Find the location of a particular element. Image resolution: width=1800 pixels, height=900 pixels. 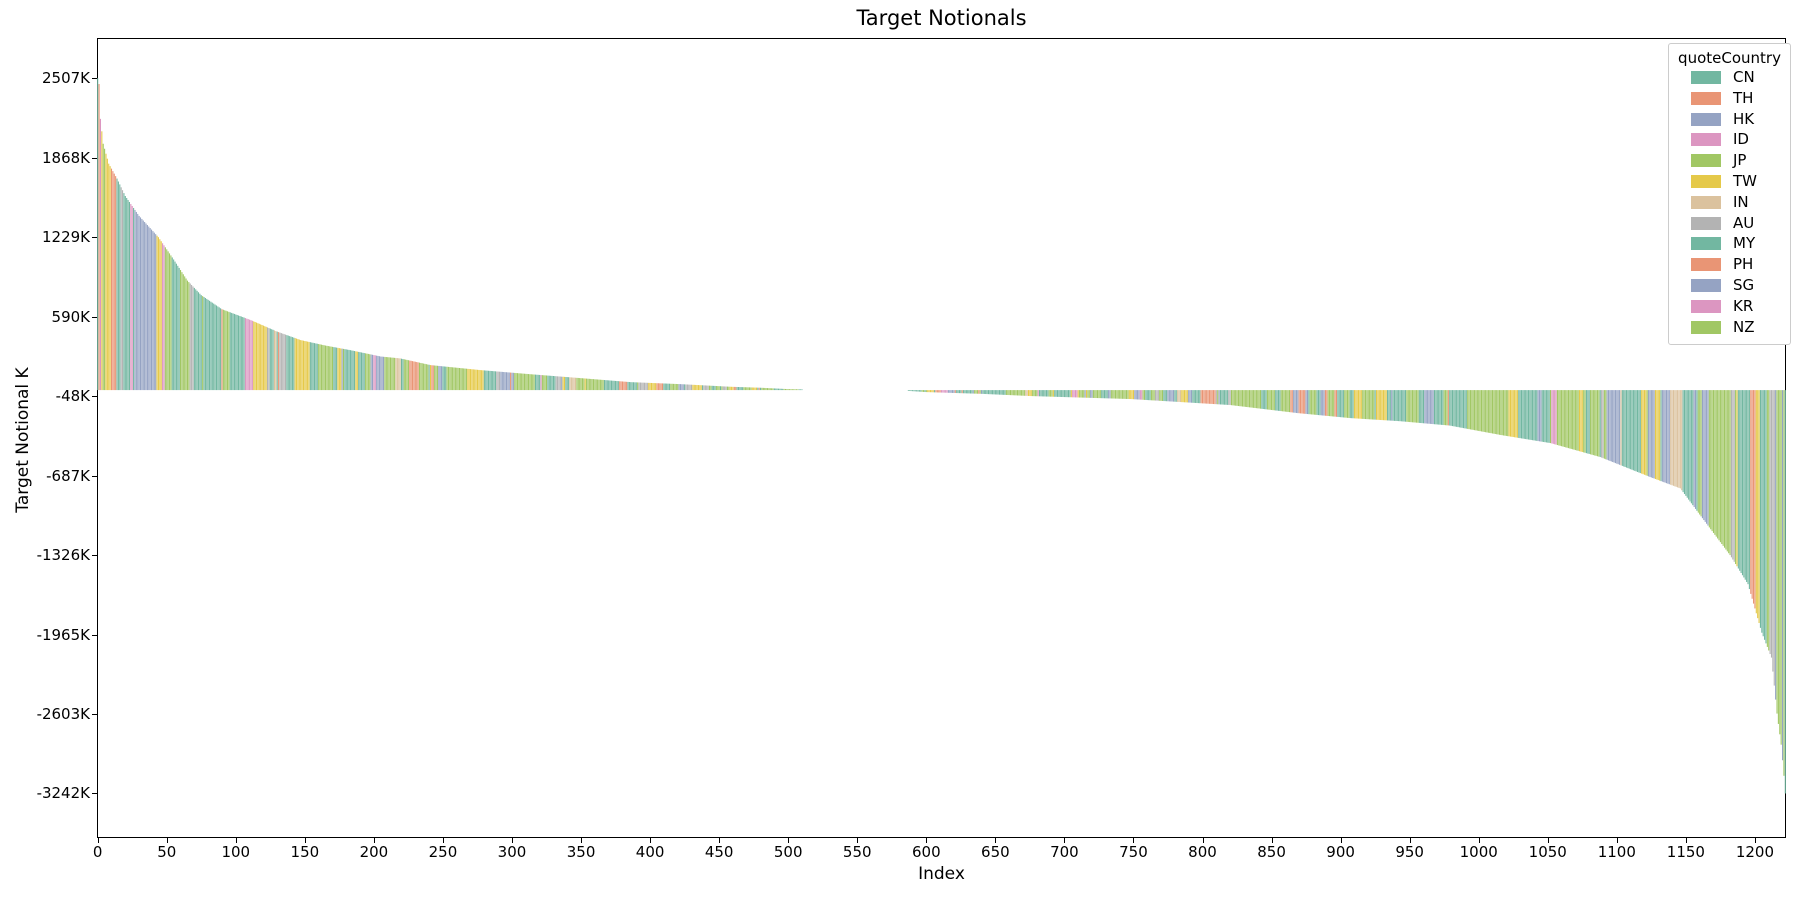

x-tick-label: 800 is located at coordinates (1202, 852).